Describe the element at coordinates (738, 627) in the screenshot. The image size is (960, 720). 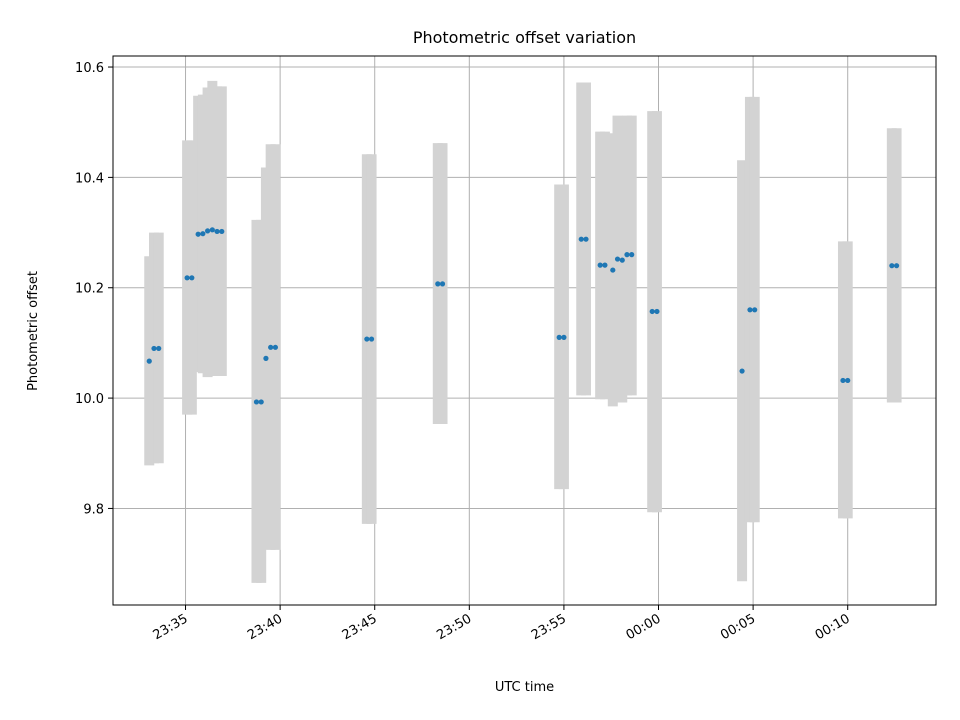
I see `x-tick-label: 00:05` at that location.